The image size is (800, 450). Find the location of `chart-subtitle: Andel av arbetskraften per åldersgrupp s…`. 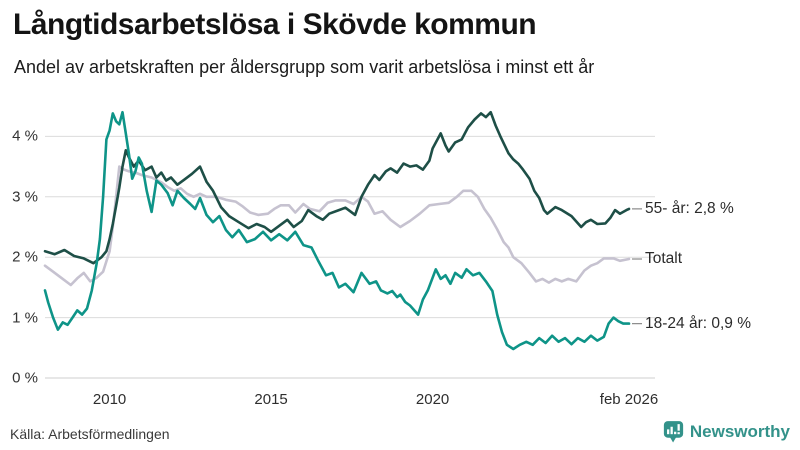

chart-subtitle: Andel av arbetskraften per åldersgrupp s… is located at coordinates (304, 67).